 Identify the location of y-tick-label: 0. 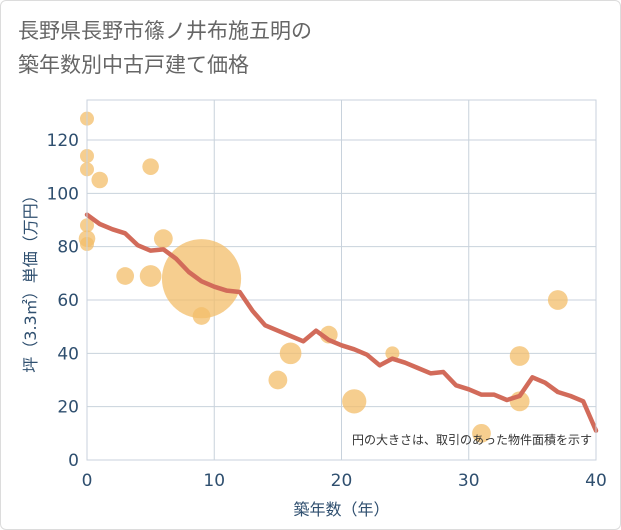
(73, 461).